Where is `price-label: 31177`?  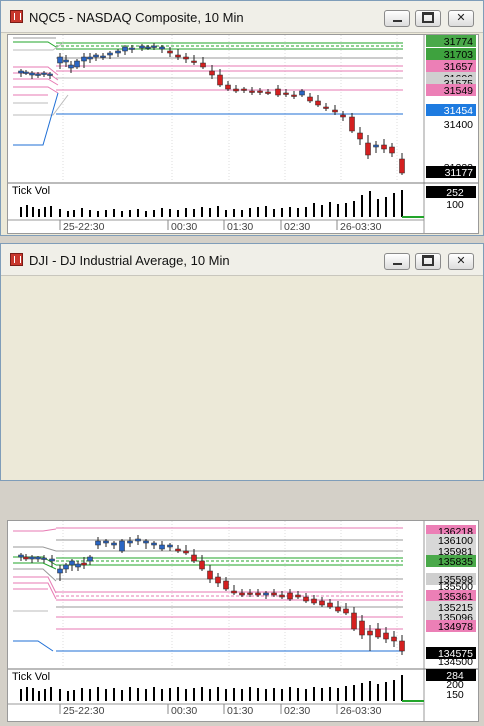 price-label: 31177 is located at coordinates (459, 173).